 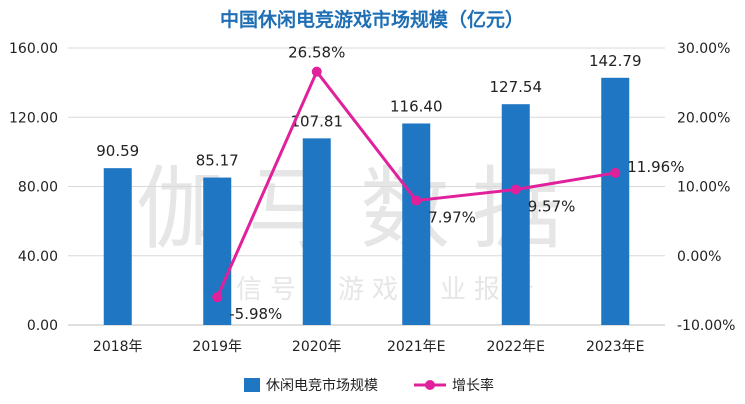 I want to click on right-tick-label: 20.00%, so click(x=703, y=118).